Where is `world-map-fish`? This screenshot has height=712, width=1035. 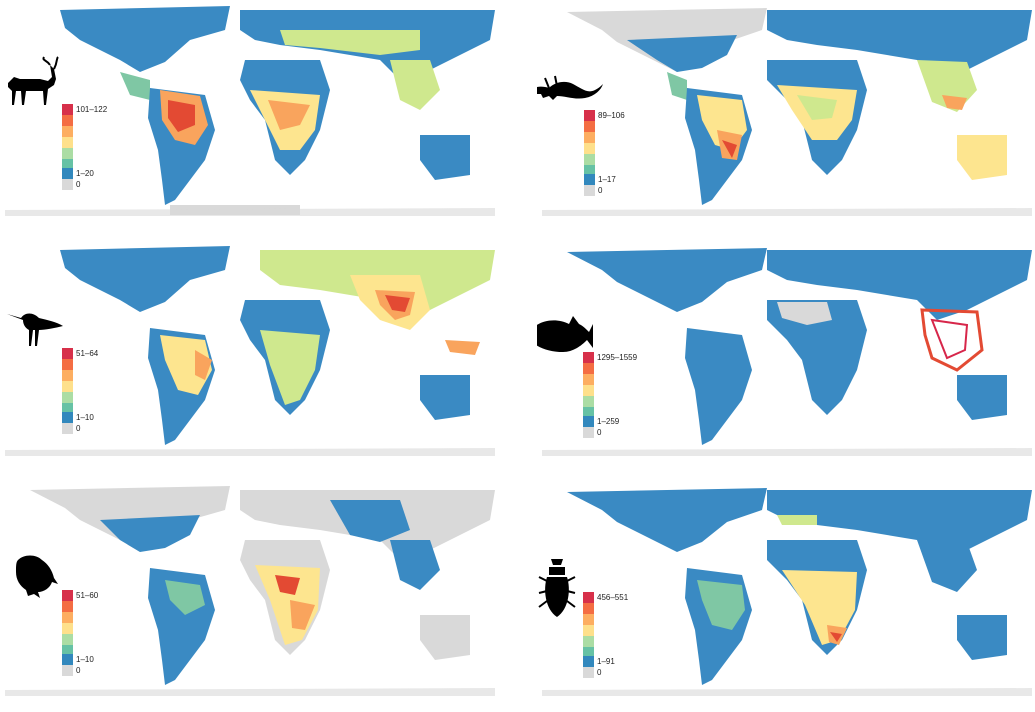
world-map-fish is located at coordinates (787, 352).